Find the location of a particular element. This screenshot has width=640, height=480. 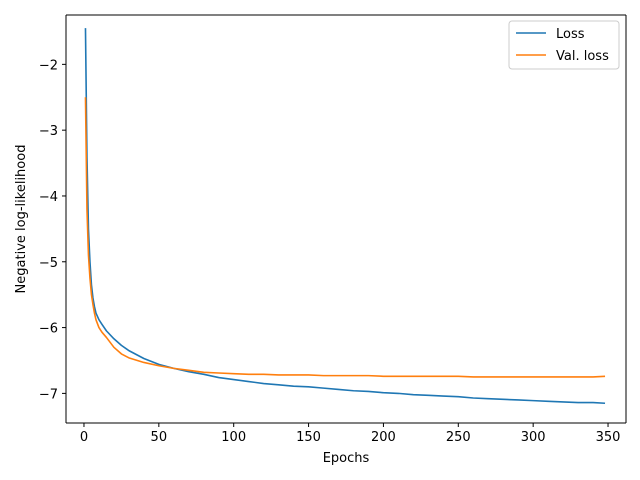

y-tick-label-2: −2 is located at coordinates (48, 65).